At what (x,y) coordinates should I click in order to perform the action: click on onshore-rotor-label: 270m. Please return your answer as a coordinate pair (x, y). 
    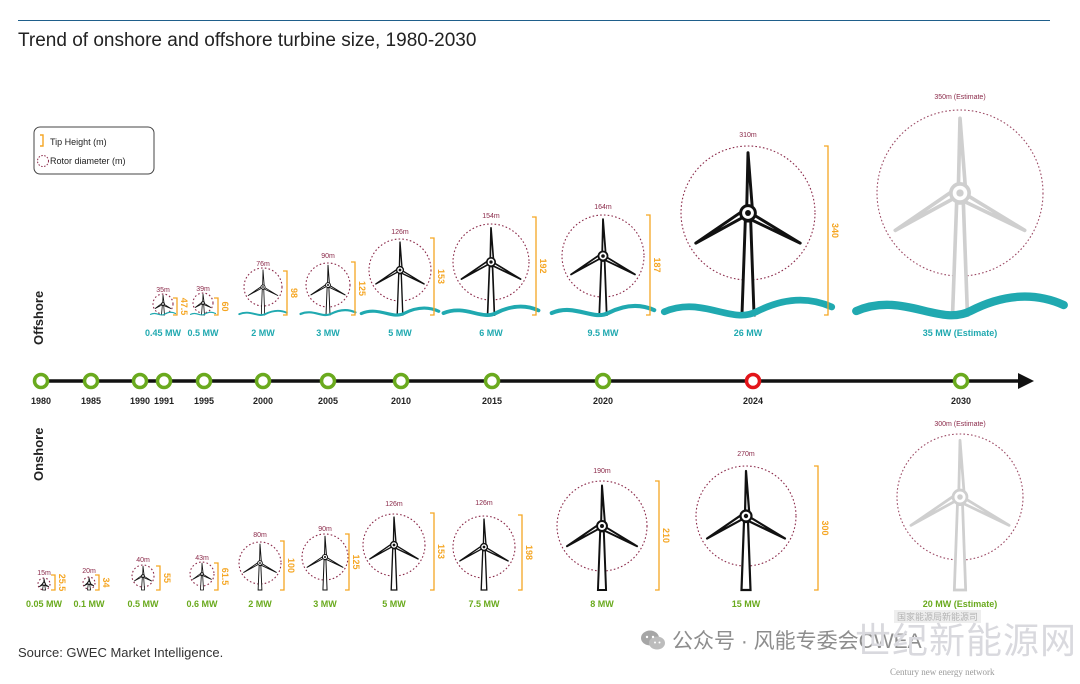
    Looking at the image, I should click on (746, 454).